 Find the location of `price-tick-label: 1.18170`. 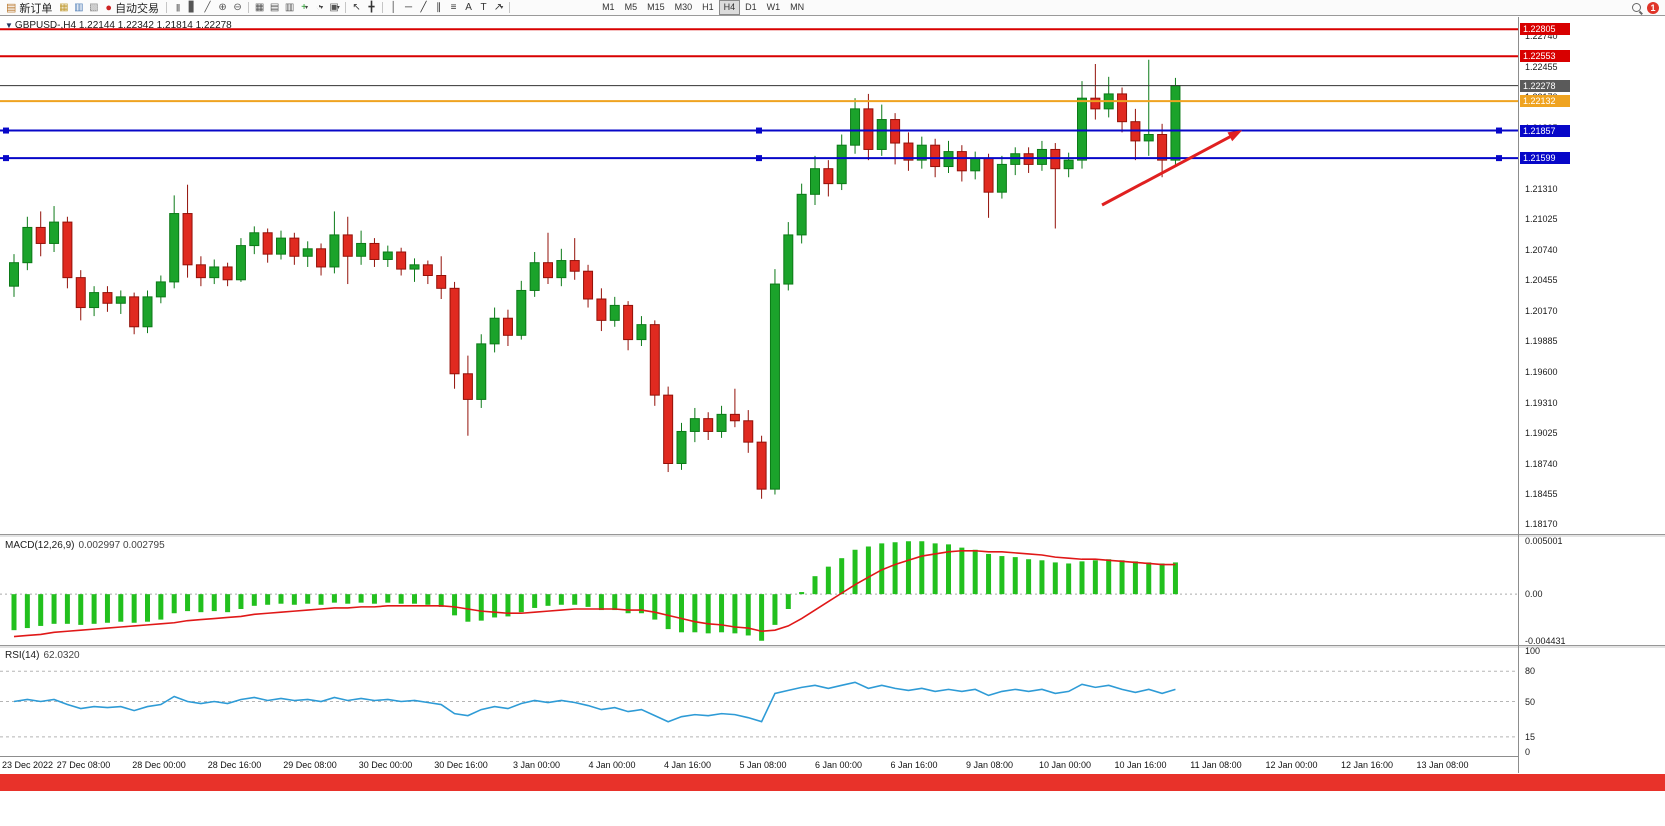

price-tick-label: 1.18170 is located at coordinates (1541, 524).